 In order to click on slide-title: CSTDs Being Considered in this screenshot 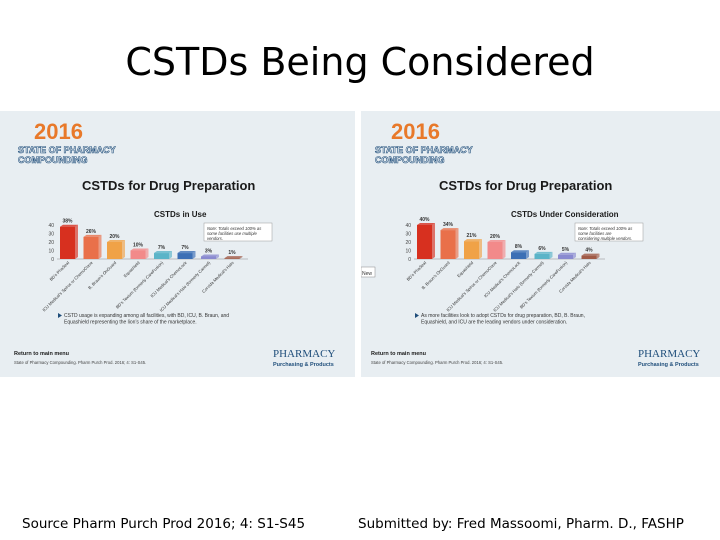, I will do `click(360, 62)`.